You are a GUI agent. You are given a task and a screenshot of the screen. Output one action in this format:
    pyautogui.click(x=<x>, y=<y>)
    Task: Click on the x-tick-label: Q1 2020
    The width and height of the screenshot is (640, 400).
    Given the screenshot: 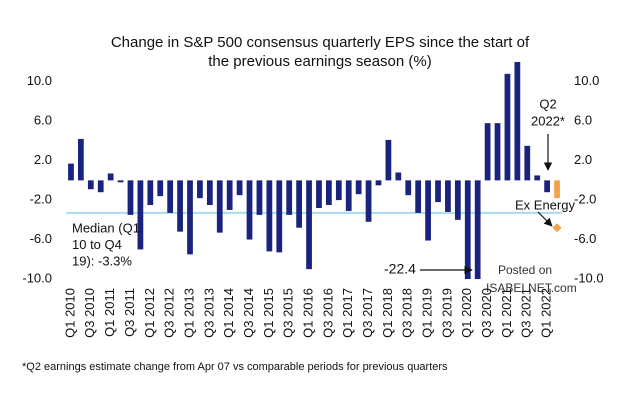 What is the action you would take?
    pyautogui.click(x=466, y=313)
    